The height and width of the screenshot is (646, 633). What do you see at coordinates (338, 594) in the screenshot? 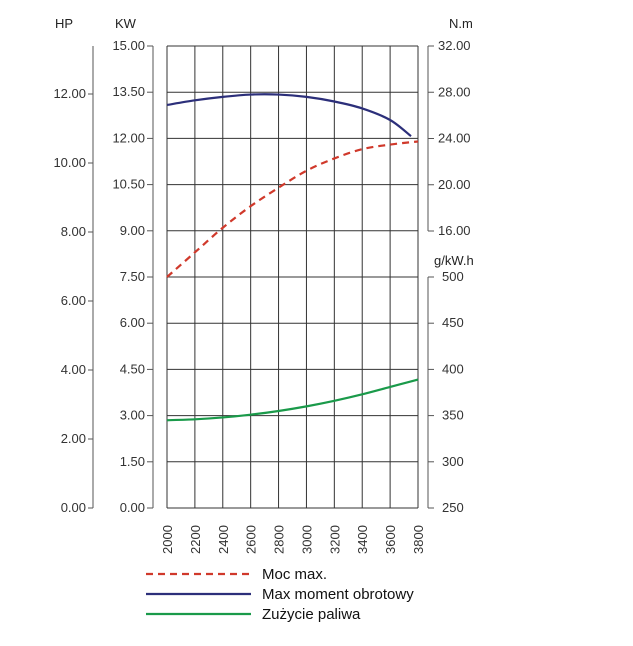
I see `legend-label-2: Max moment obrotowy` at bounding box center [338, 594].